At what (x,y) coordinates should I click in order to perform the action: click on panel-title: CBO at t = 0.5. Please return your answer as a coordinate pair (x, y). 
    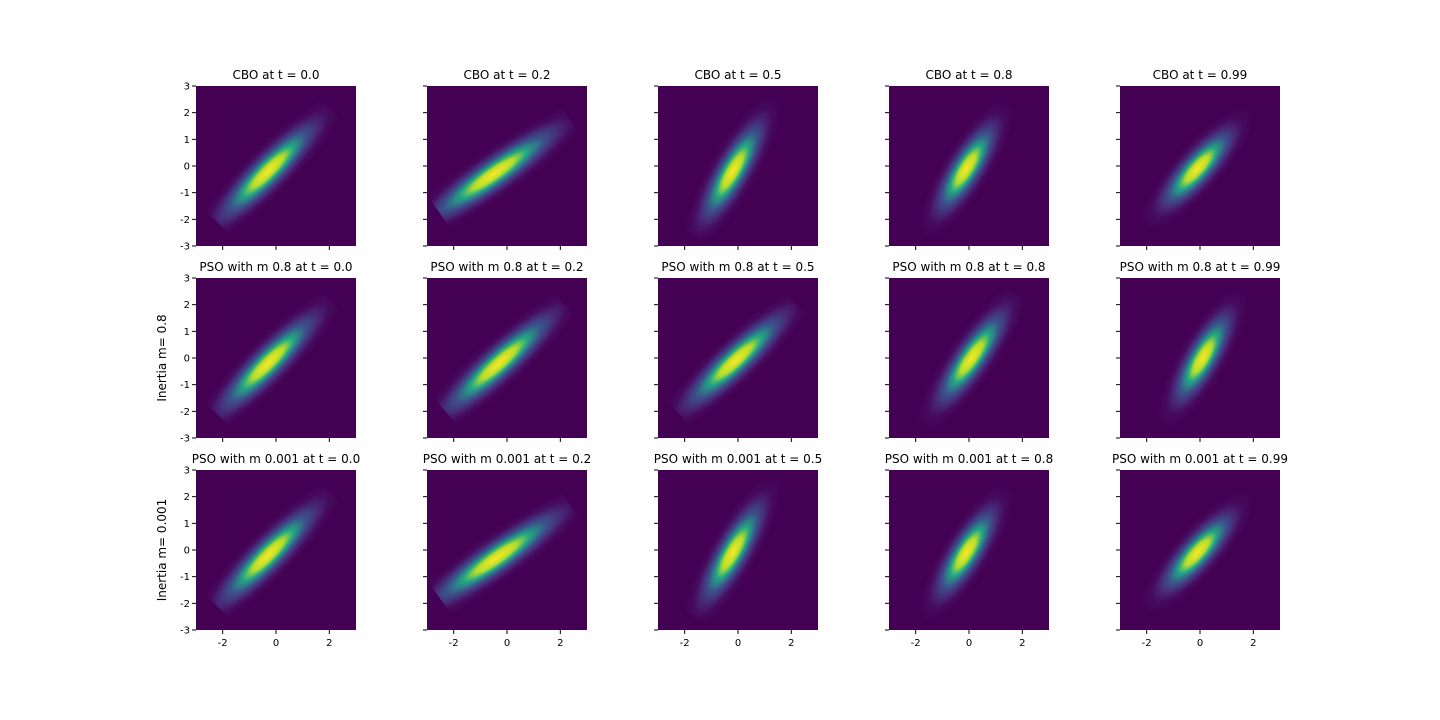
    Looking at the image, I should click on (737, 75).